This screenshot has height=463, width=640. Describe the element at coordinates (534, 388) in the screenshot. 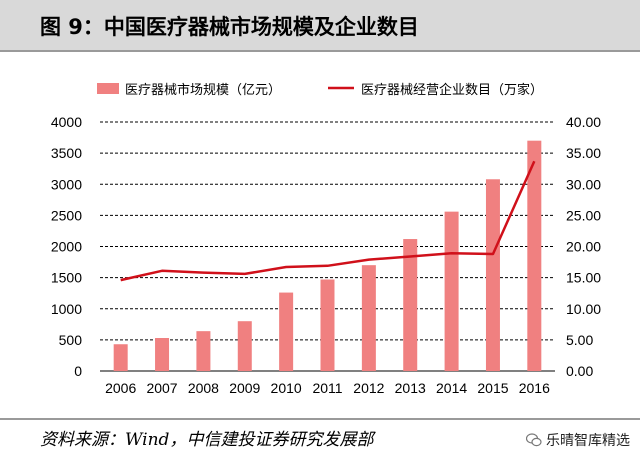

I see `x-tick-label: 2016` at that location.